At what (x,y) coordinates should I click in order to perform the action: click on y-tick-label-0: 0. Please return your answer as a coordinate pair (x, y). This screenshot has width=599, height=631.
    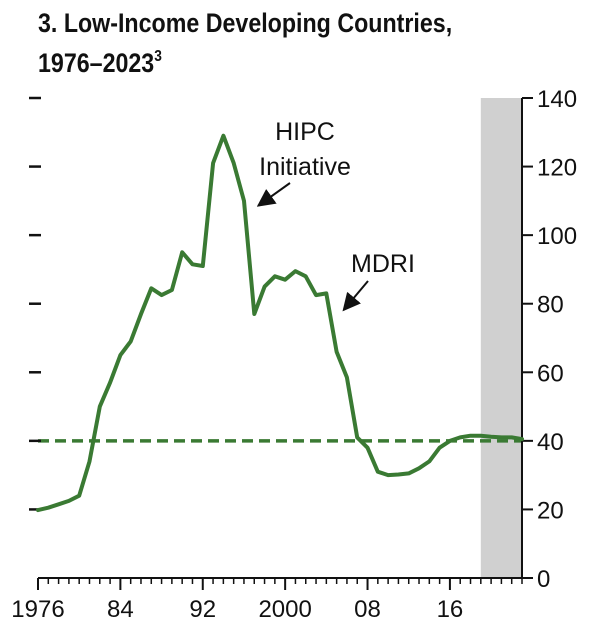
    Looking at the image, I should click on (543, 579).